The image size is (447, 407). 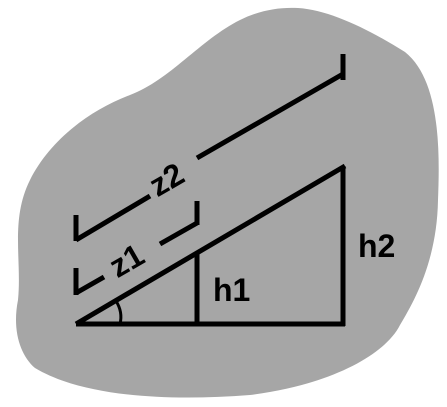 I want to click on z1-dimension-line-b, so click(x=178, y=233).